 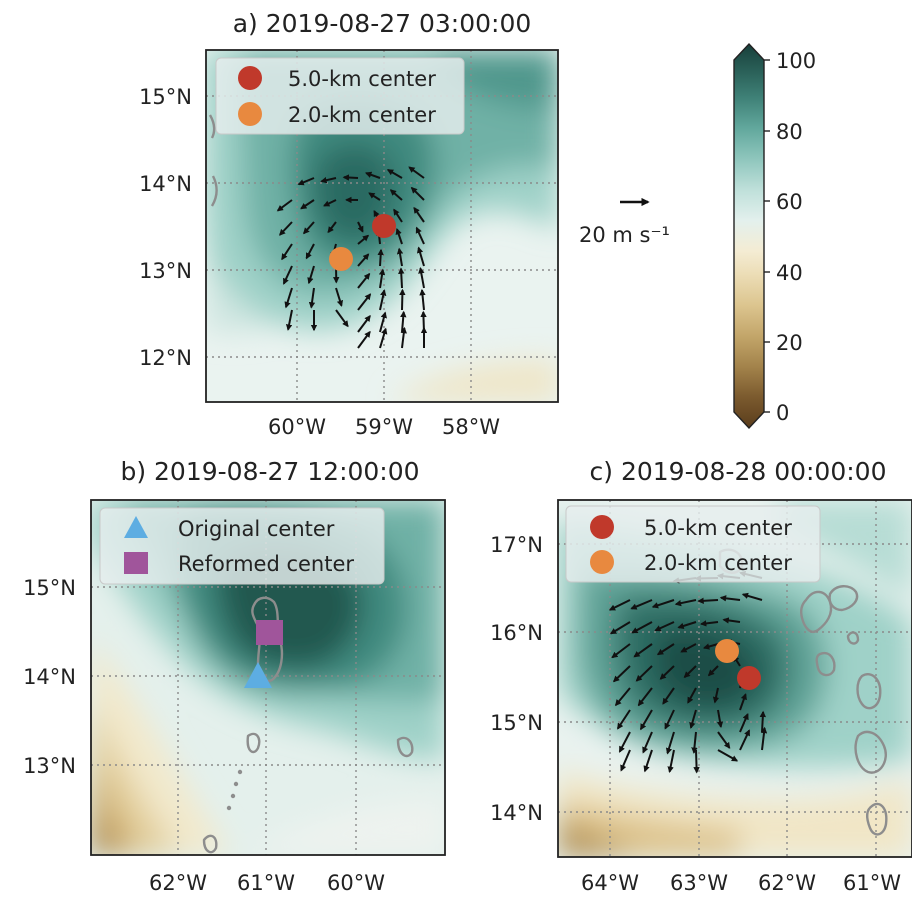 What do you see at coordinates (266, 564) in the screenshot?
I see `legend-label: Reformed center` at bounding box center [266, 564].